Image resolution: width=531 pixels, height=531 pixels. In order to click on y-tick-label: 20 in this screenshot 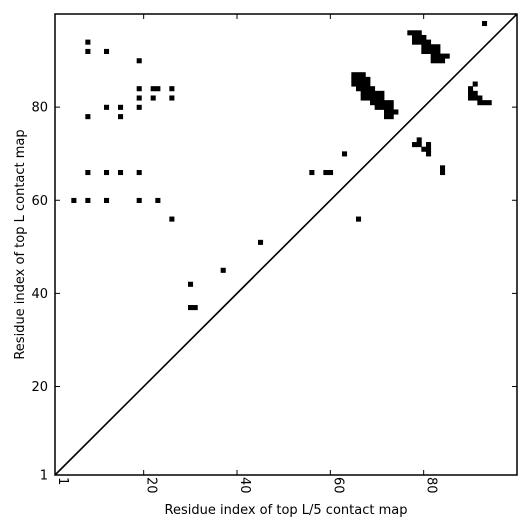, I will do `click(39, 387)`.